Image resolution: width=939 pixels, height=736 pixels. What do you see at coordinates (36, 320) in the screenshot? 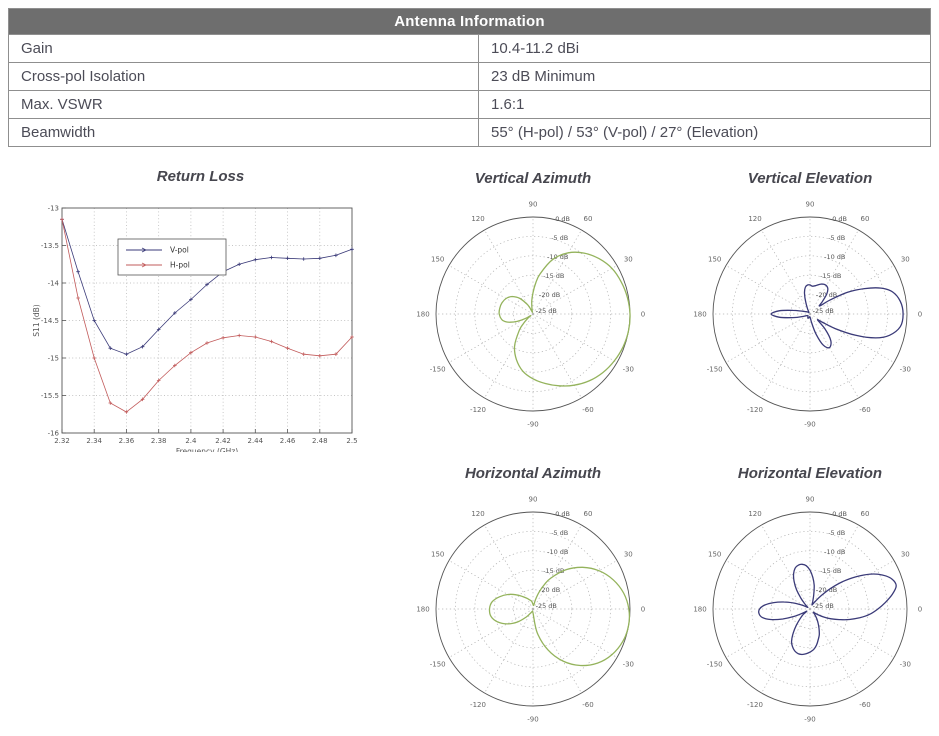
I see `svg-text: S11 (dB)` at bounding box center [36, 320].